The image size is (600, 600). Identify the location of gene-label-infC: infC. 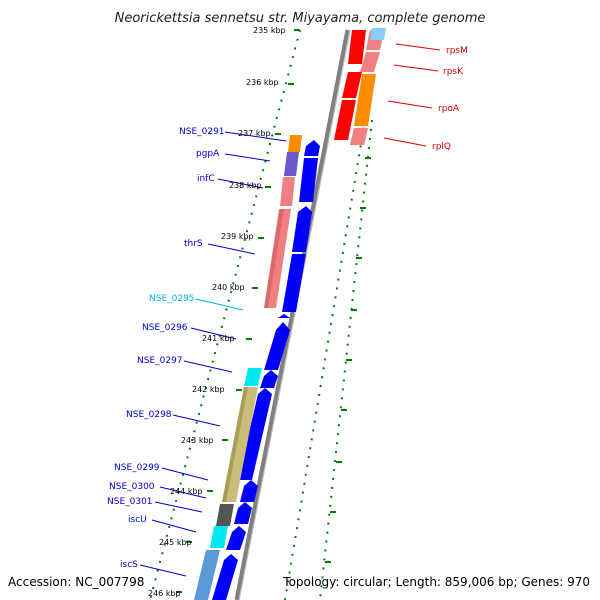
(206, 179).